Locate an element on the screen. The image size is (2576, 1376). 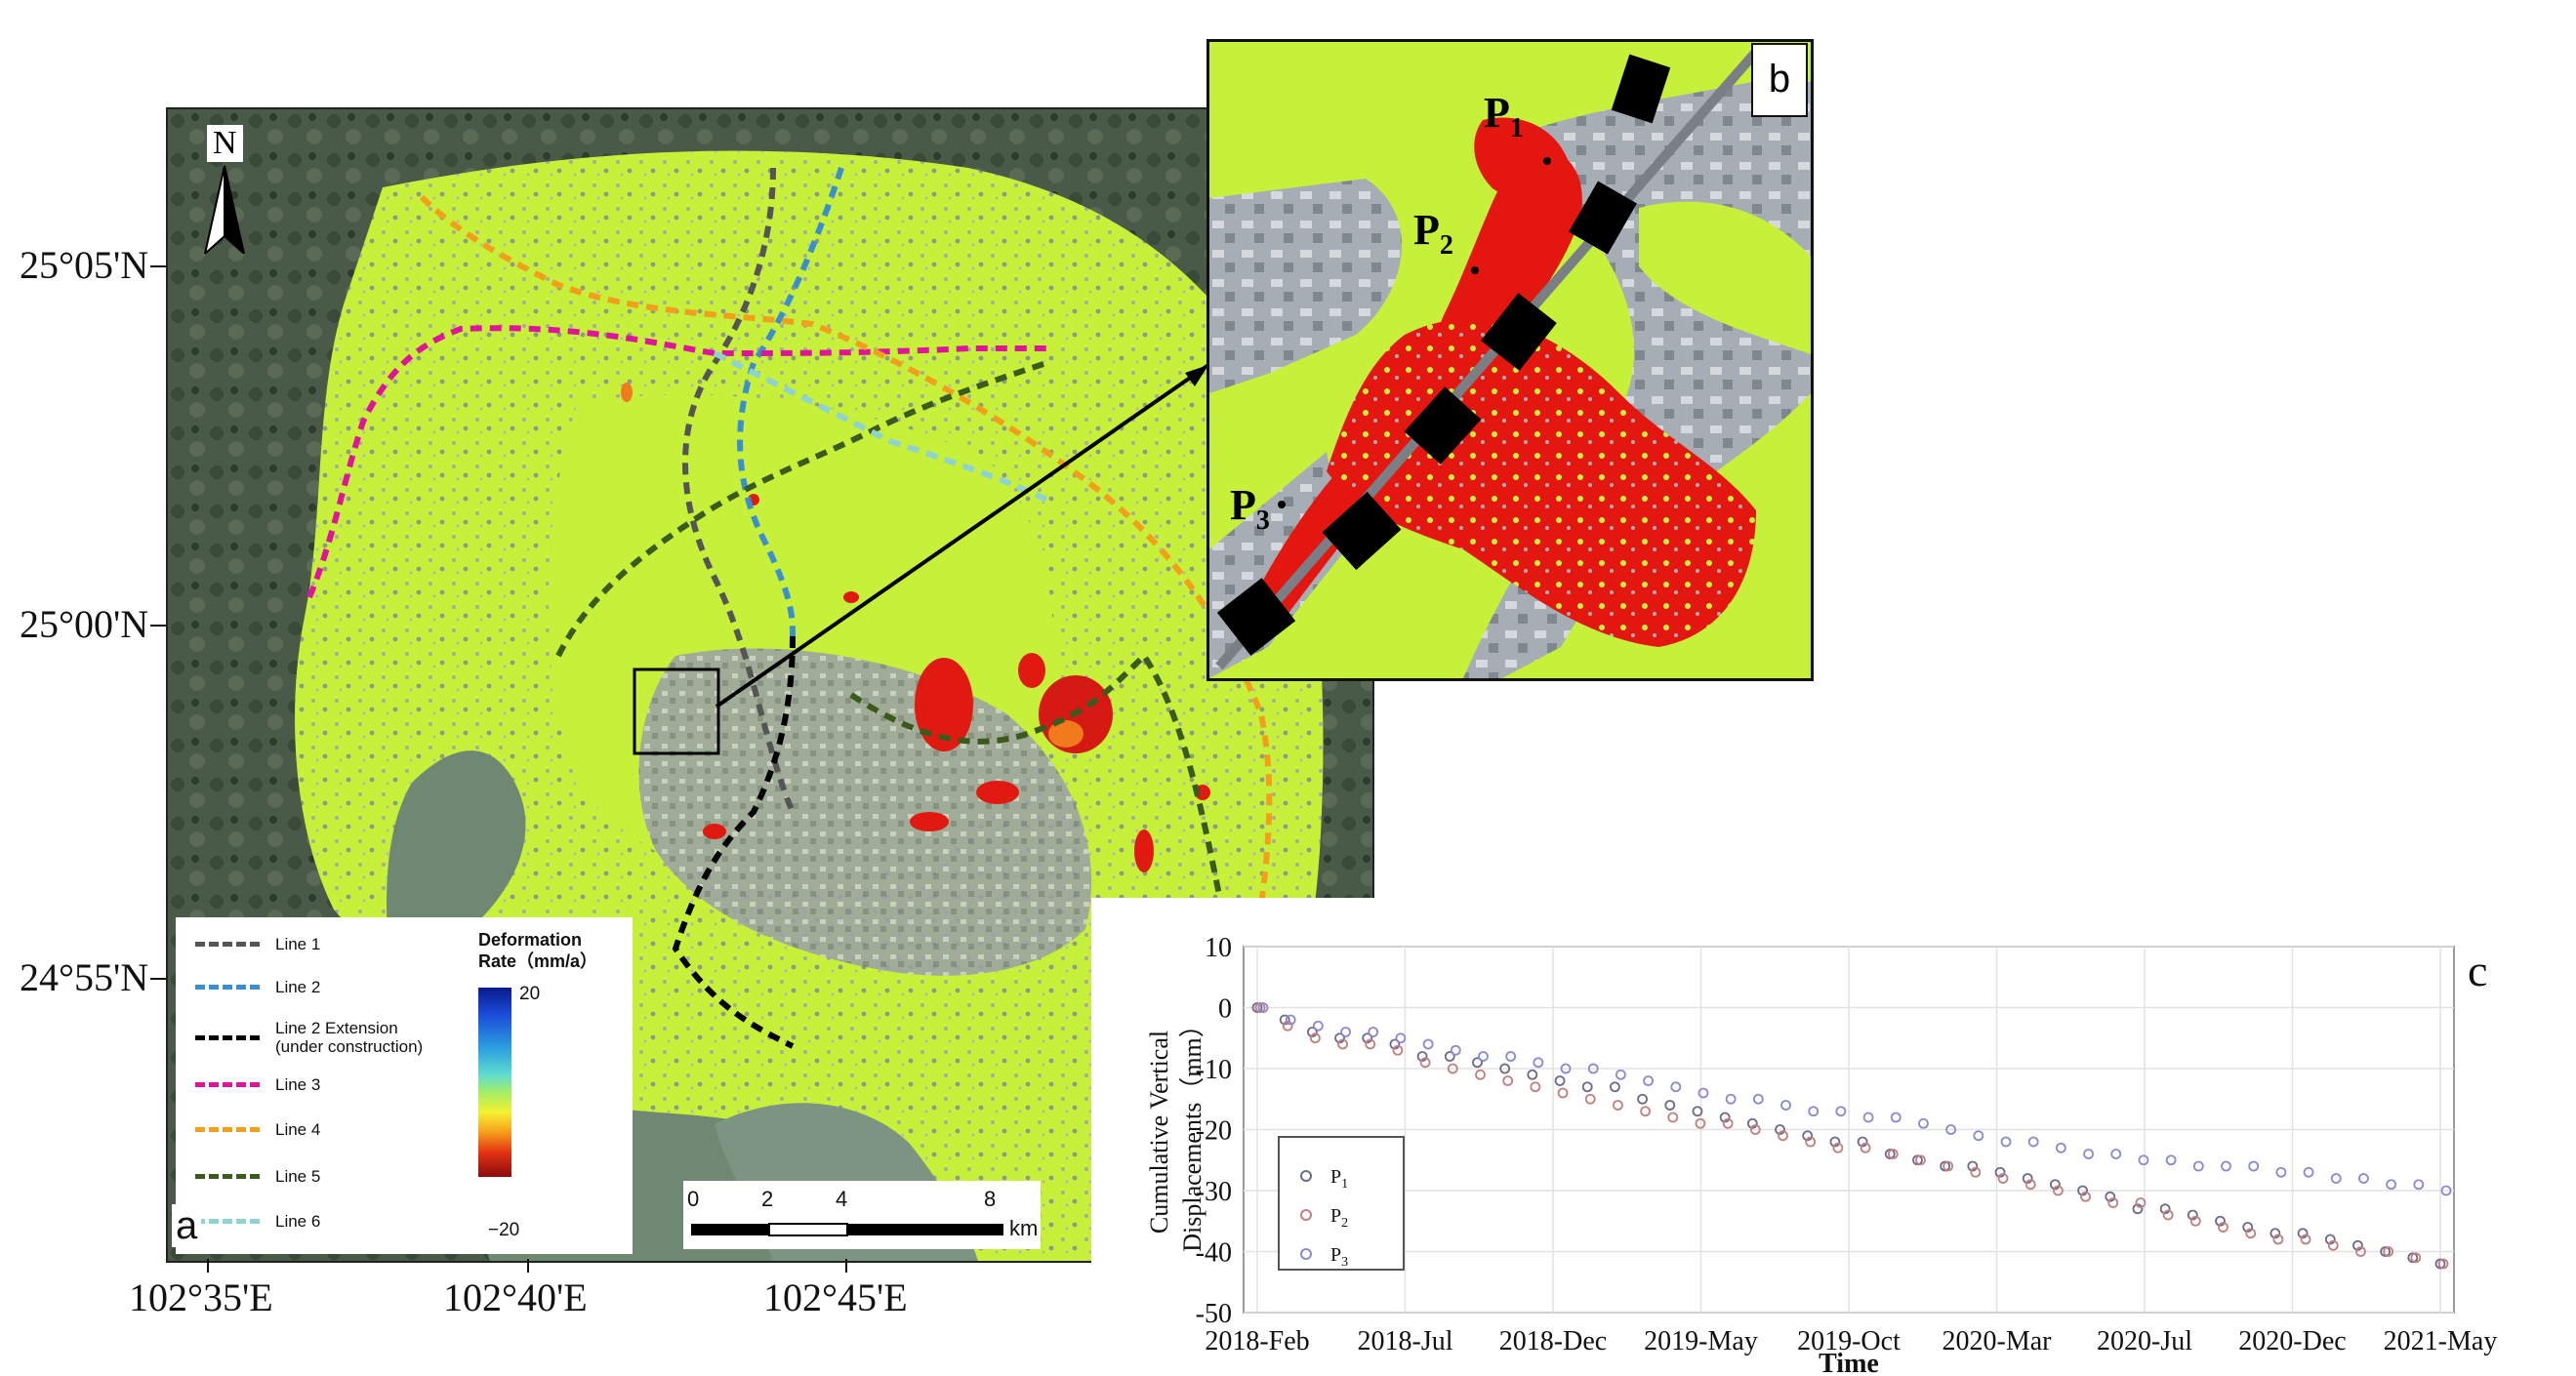
legend-marker is located at coordinates (1306, 1215).